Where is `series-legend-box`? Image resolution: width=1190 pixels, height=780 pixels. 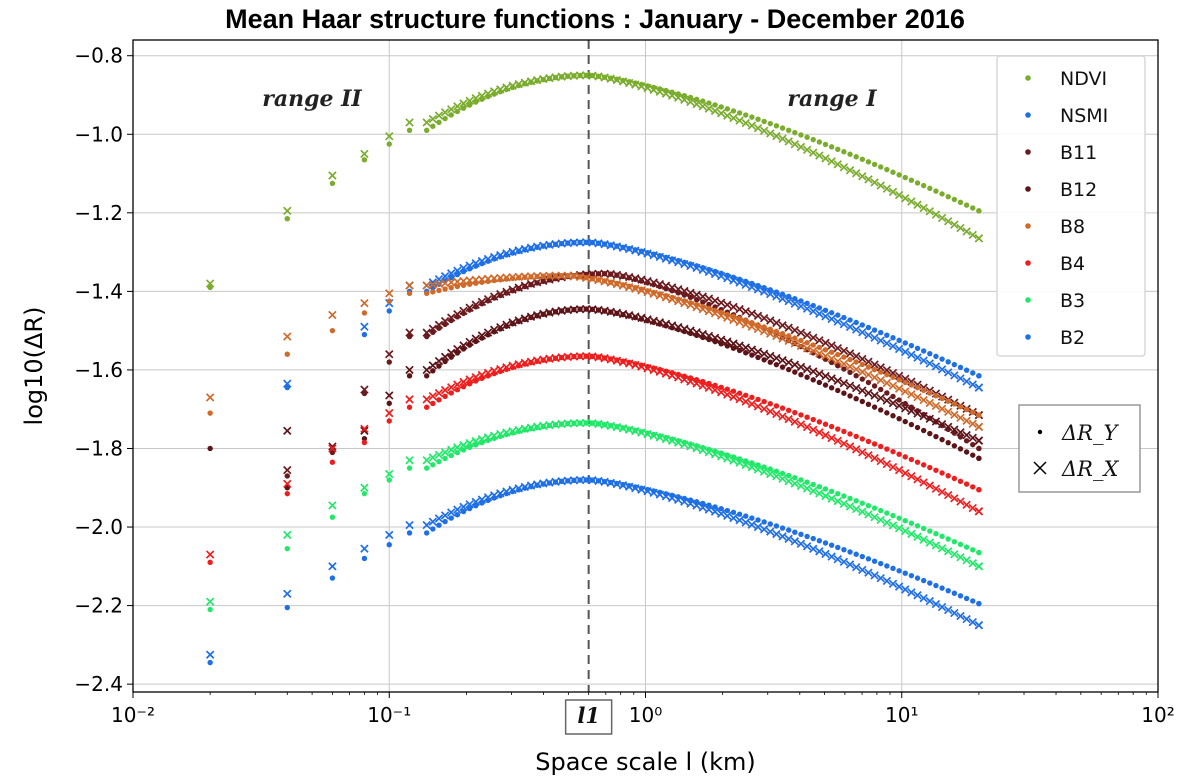 series-legend-box is located at coordinates (1071, 206).